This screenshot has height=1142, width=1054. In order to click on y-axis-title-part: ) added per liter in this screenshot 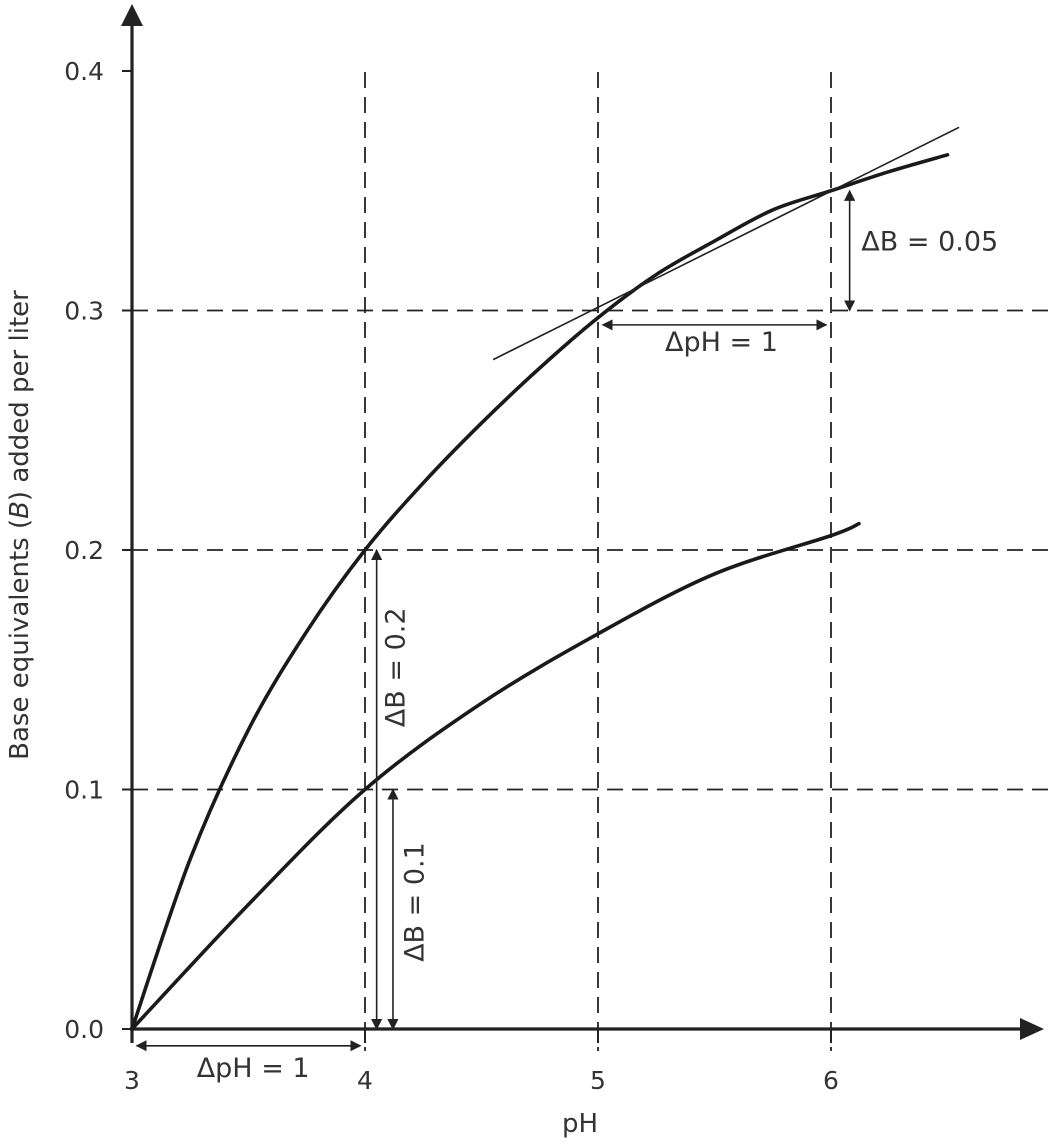, I will do `click(20, 395)`.